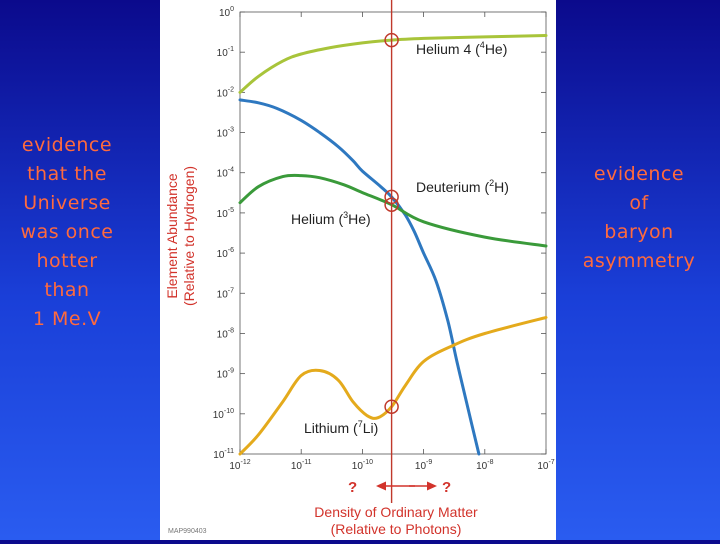 This screenshot has width=720, height=544. I want to click on y-tick-label: 10⁻¹¹, so click(223, 454).